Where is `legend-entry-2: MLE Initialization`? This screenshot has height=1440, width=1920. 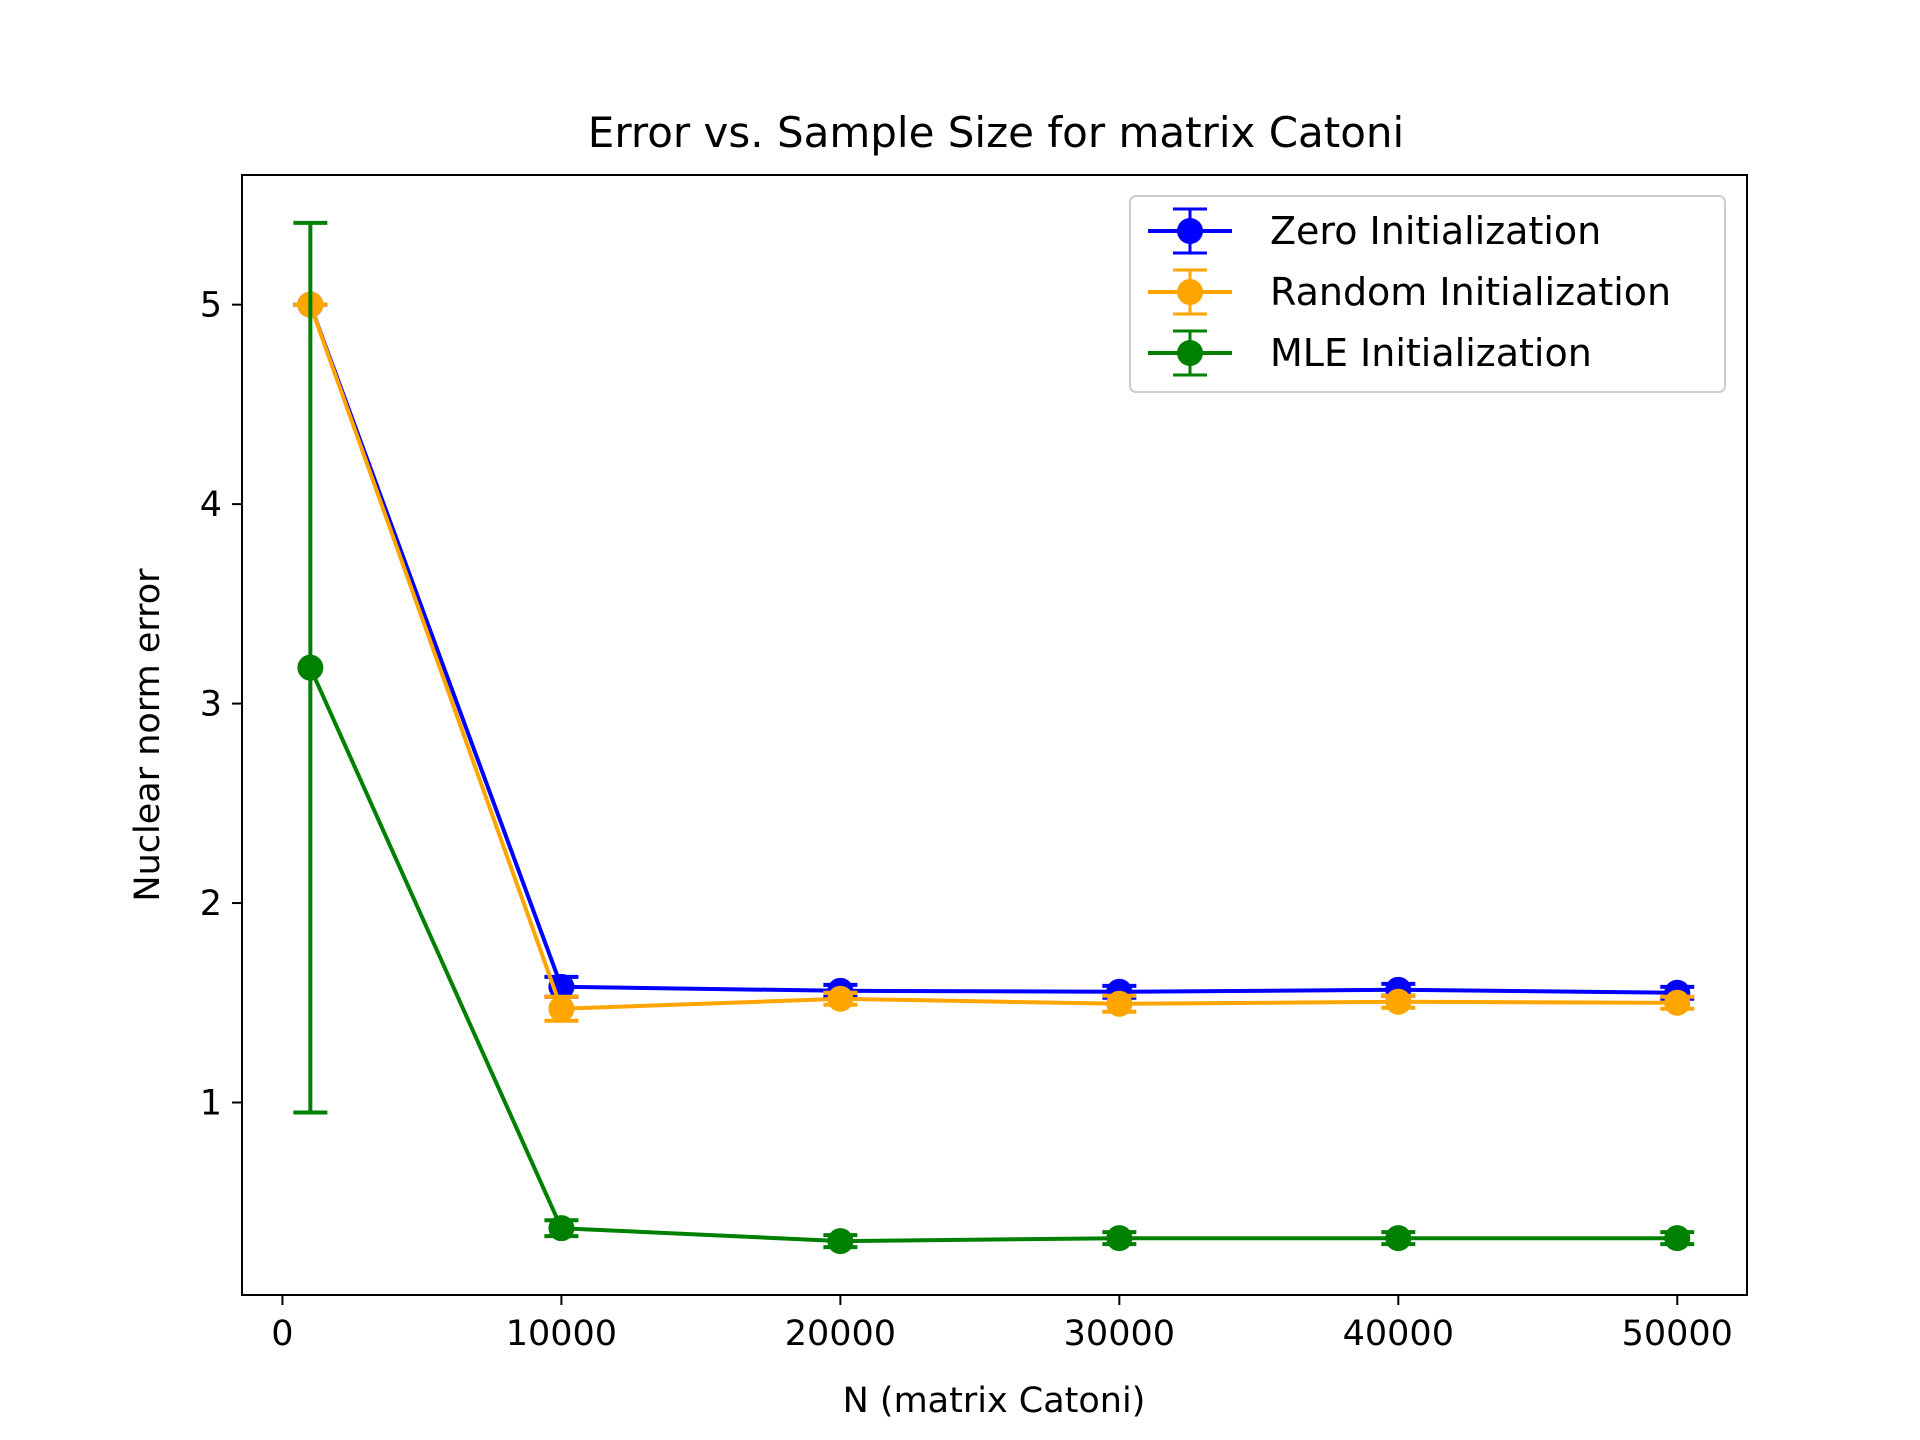 legend-entry-2: MLE Initialization is located at coordinates (1370, 353).